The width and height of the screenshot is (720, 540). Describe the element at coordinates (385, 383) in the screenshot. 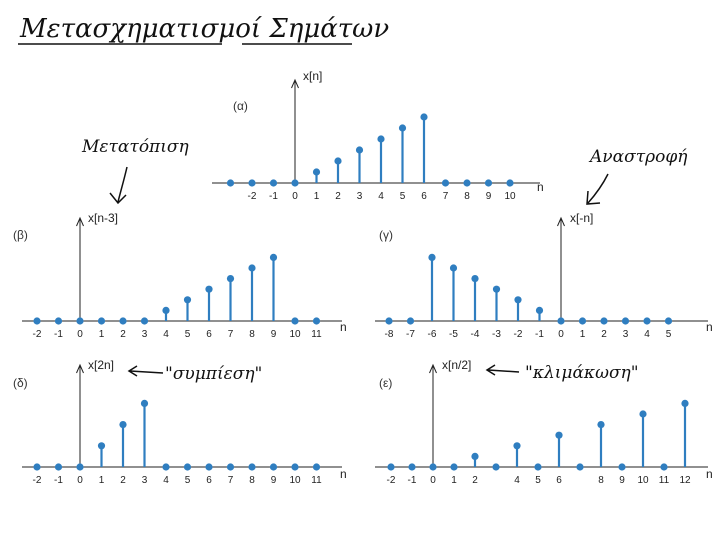

I see `panel-label-epsilon: (ε)` at that location.